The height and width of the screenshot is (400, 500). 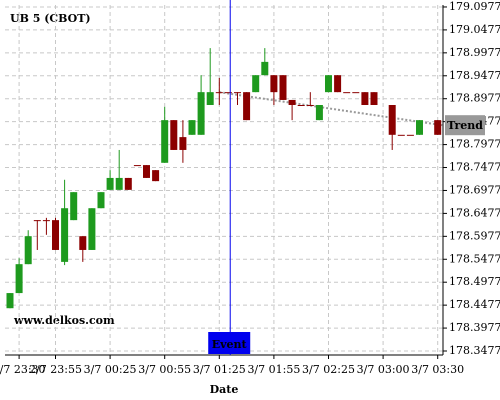 I want to click on x-tick-label: 3/7 01:25, so click(x=219, y=369).